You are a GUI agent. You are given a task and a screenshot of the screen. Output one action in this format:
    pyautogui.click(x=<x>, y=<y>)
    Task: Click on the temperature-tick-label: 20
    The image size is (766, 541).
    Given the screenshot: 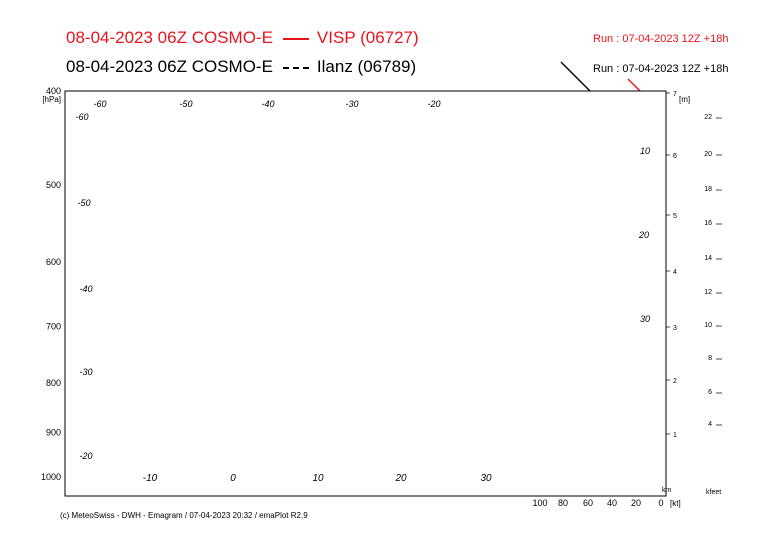 What is the action you would take?
    pyautogui.click(x=400, y=478)
    